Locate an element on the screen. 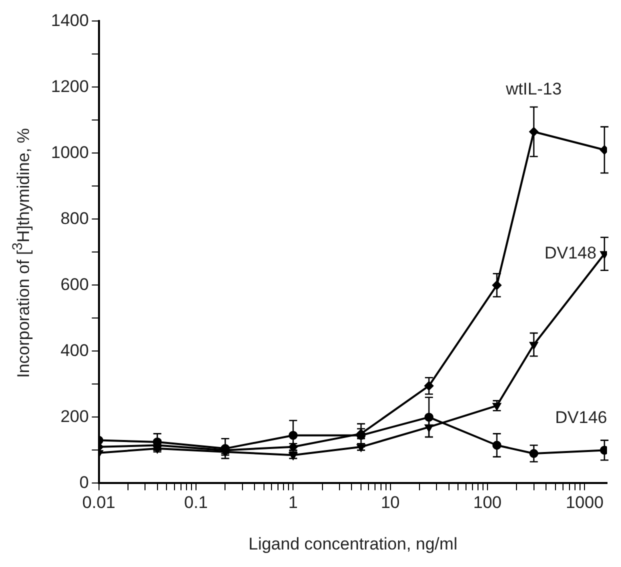  y-tick-label: 1200 is located at coordinates (69, 86).